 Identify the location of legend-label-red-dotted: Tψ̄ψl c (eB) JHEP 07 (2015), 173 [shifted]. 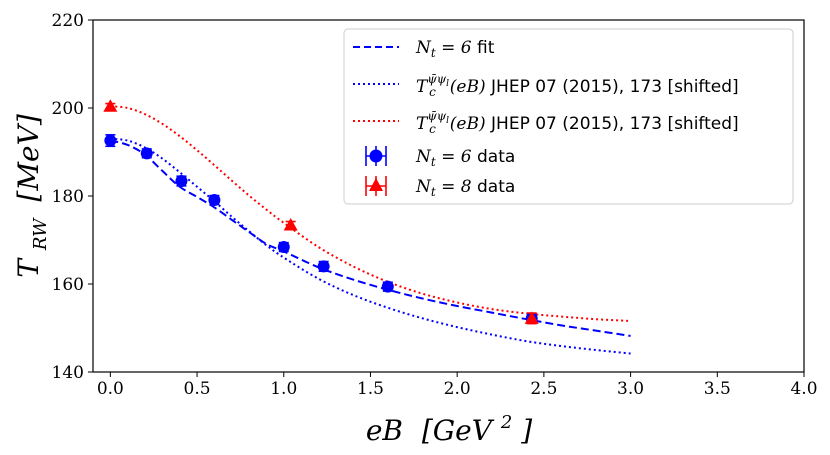
(577, 122).